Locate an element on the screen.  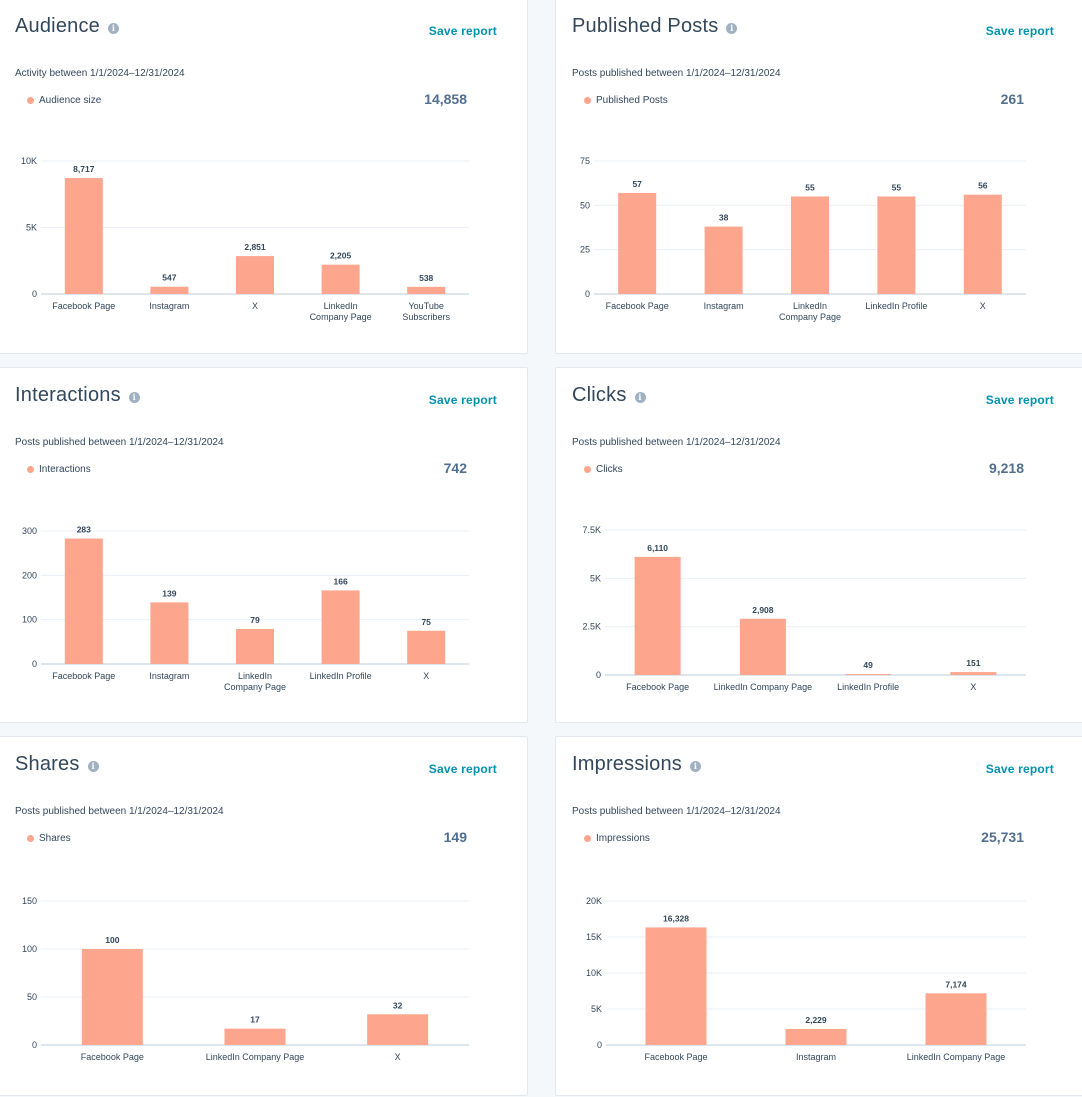
bar-value-label: 57 is located at coordinates (637, 184).